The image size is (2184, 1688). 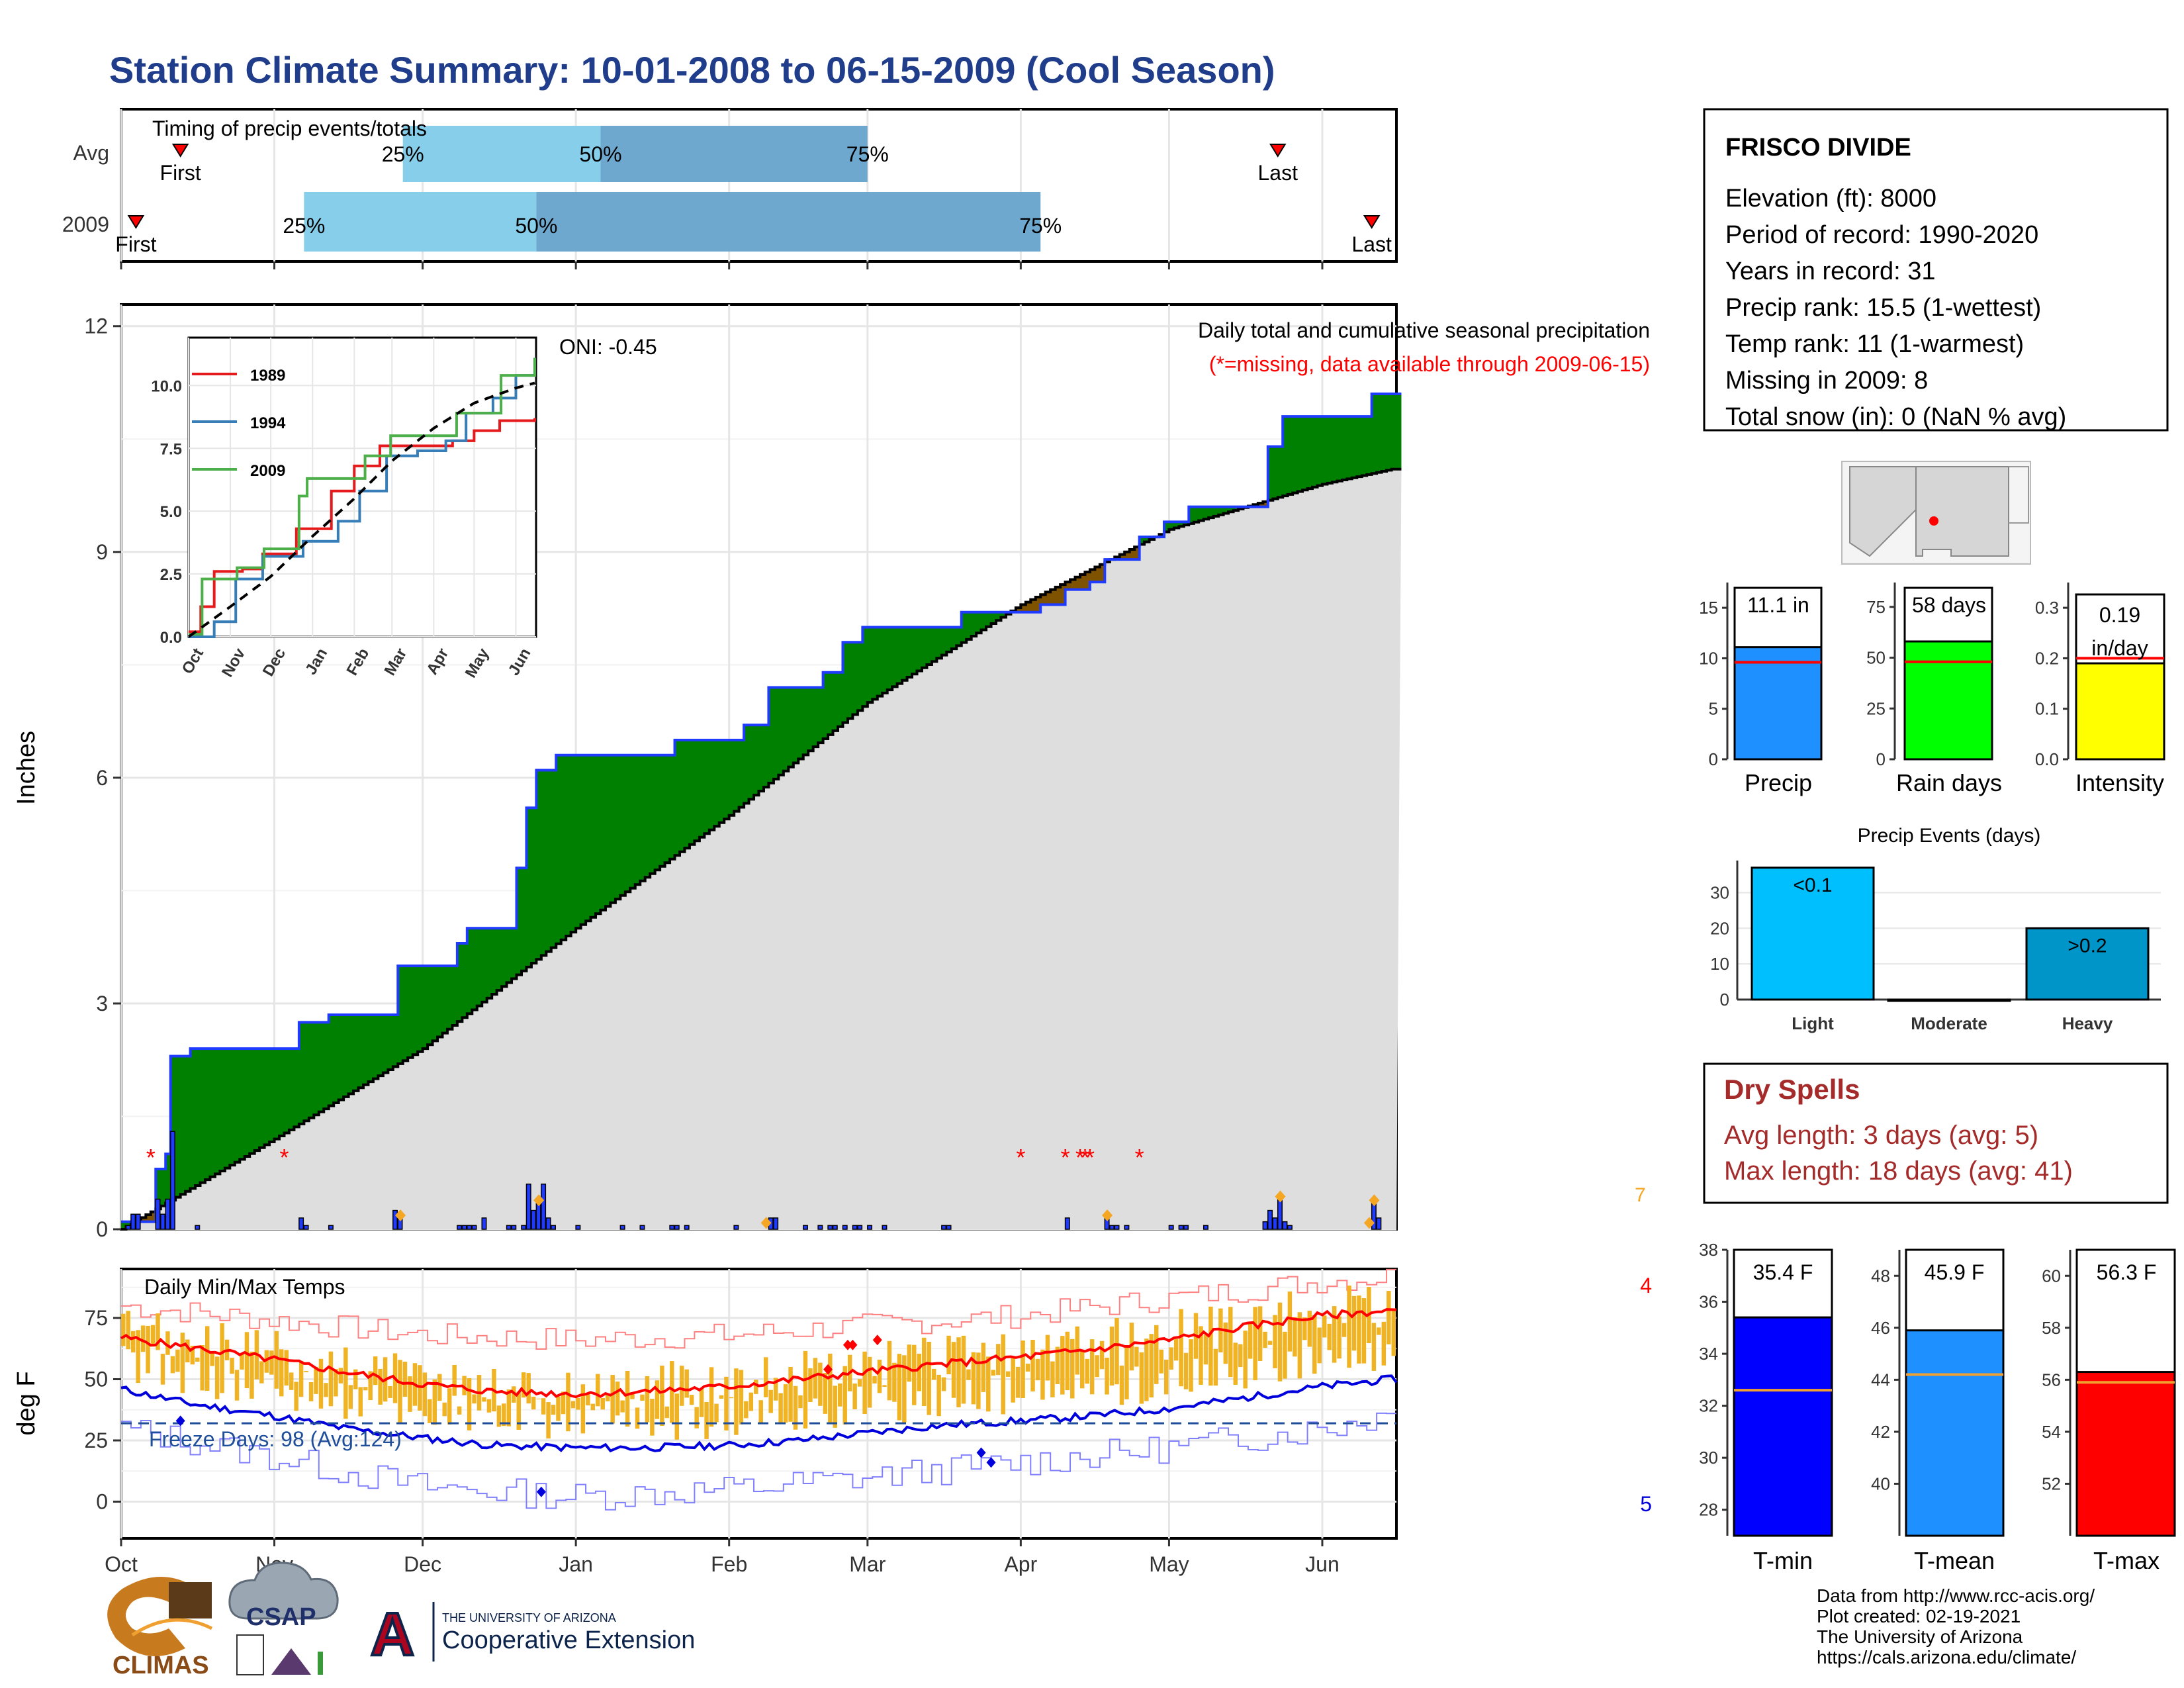 I want to click on legend-label-1989: 1989, so click(x=267, y=376).